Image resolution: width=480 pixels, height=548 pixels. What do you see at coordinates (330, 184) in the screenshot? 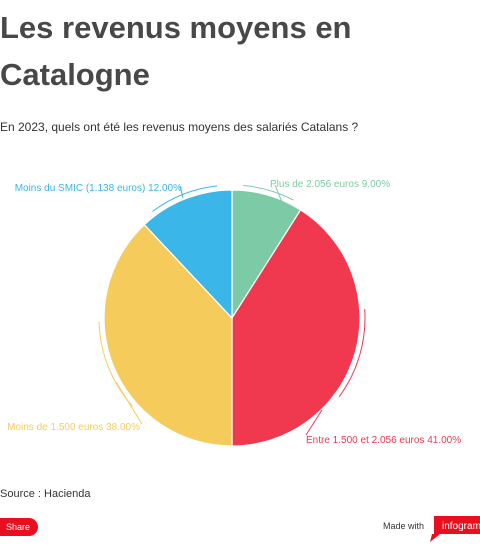
I see `slice-label: Plus de 2.056 euros 9.00%` at bounding box center [330, 184].